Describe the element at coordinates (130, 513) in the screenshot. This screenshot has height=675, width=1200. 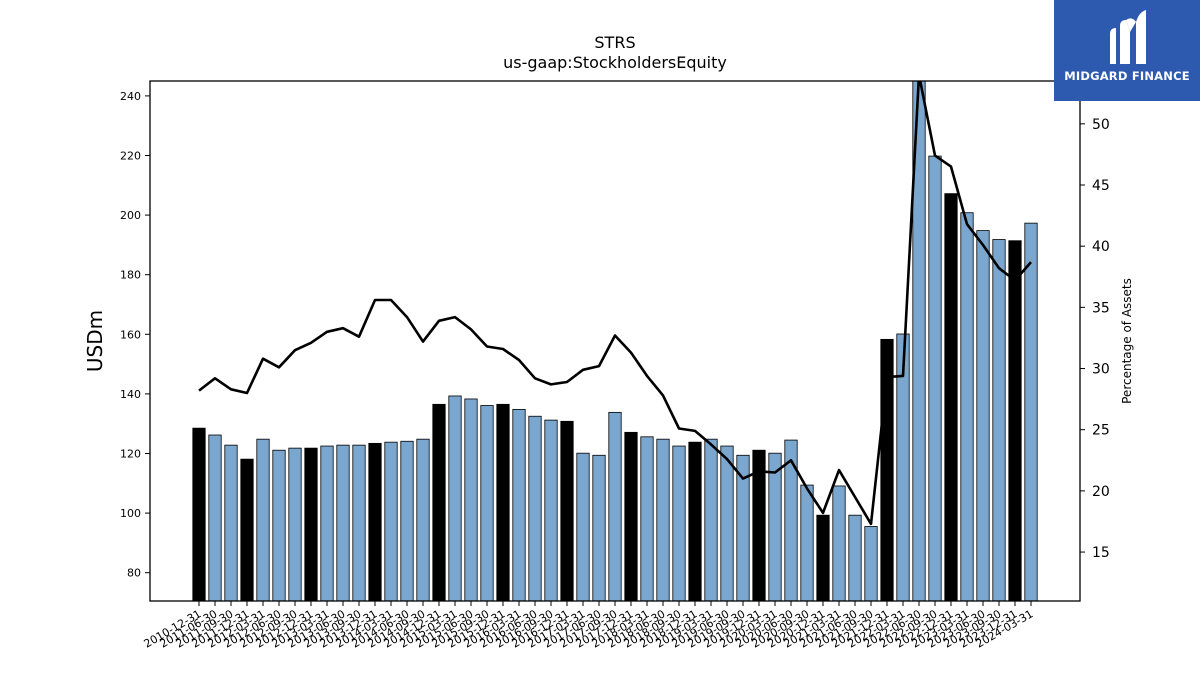
I see `y-tick-label: 100` at that location.